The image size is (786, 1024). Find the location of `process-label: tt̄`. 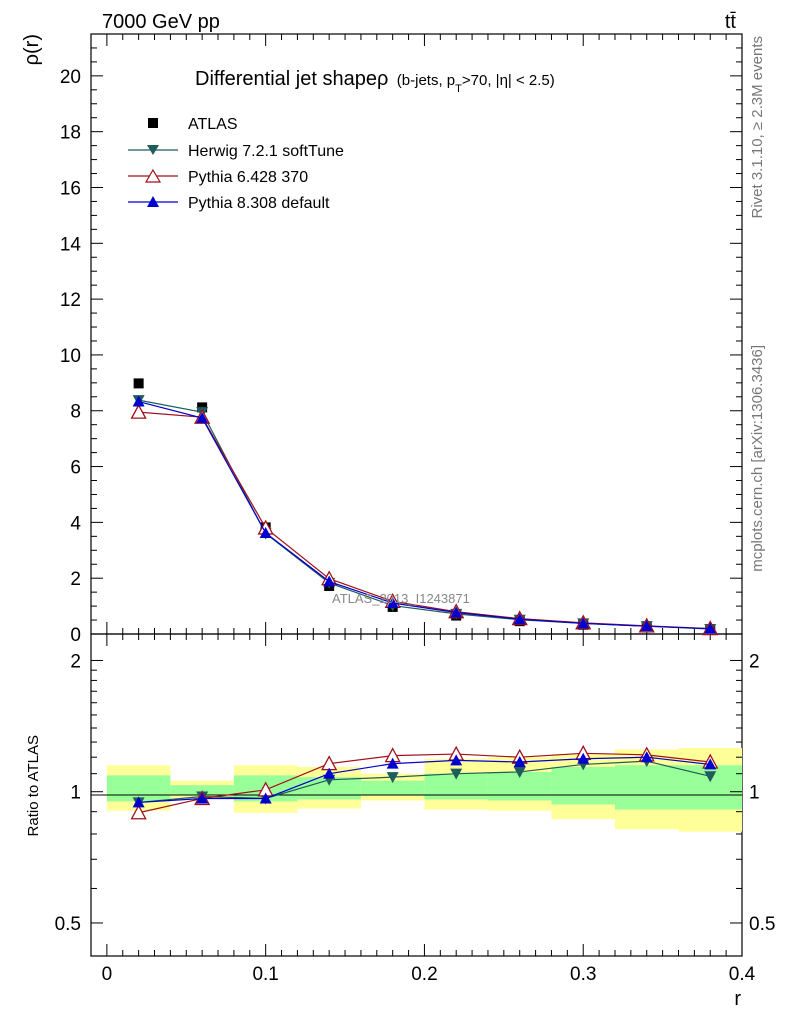

process-label: tt̄ is located at coordinates (731, 22).